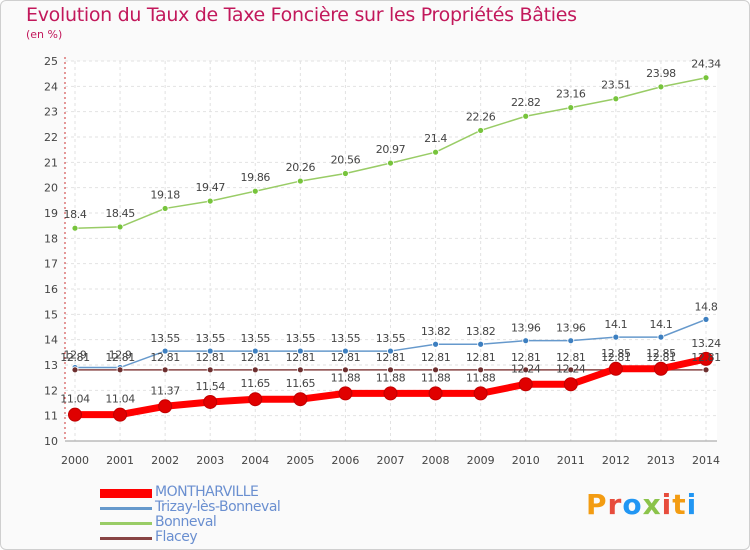  What do you see at coordinates (632, 504) in the screenshot?
I see `logo-letter: o` at bounding box center [632, 504].